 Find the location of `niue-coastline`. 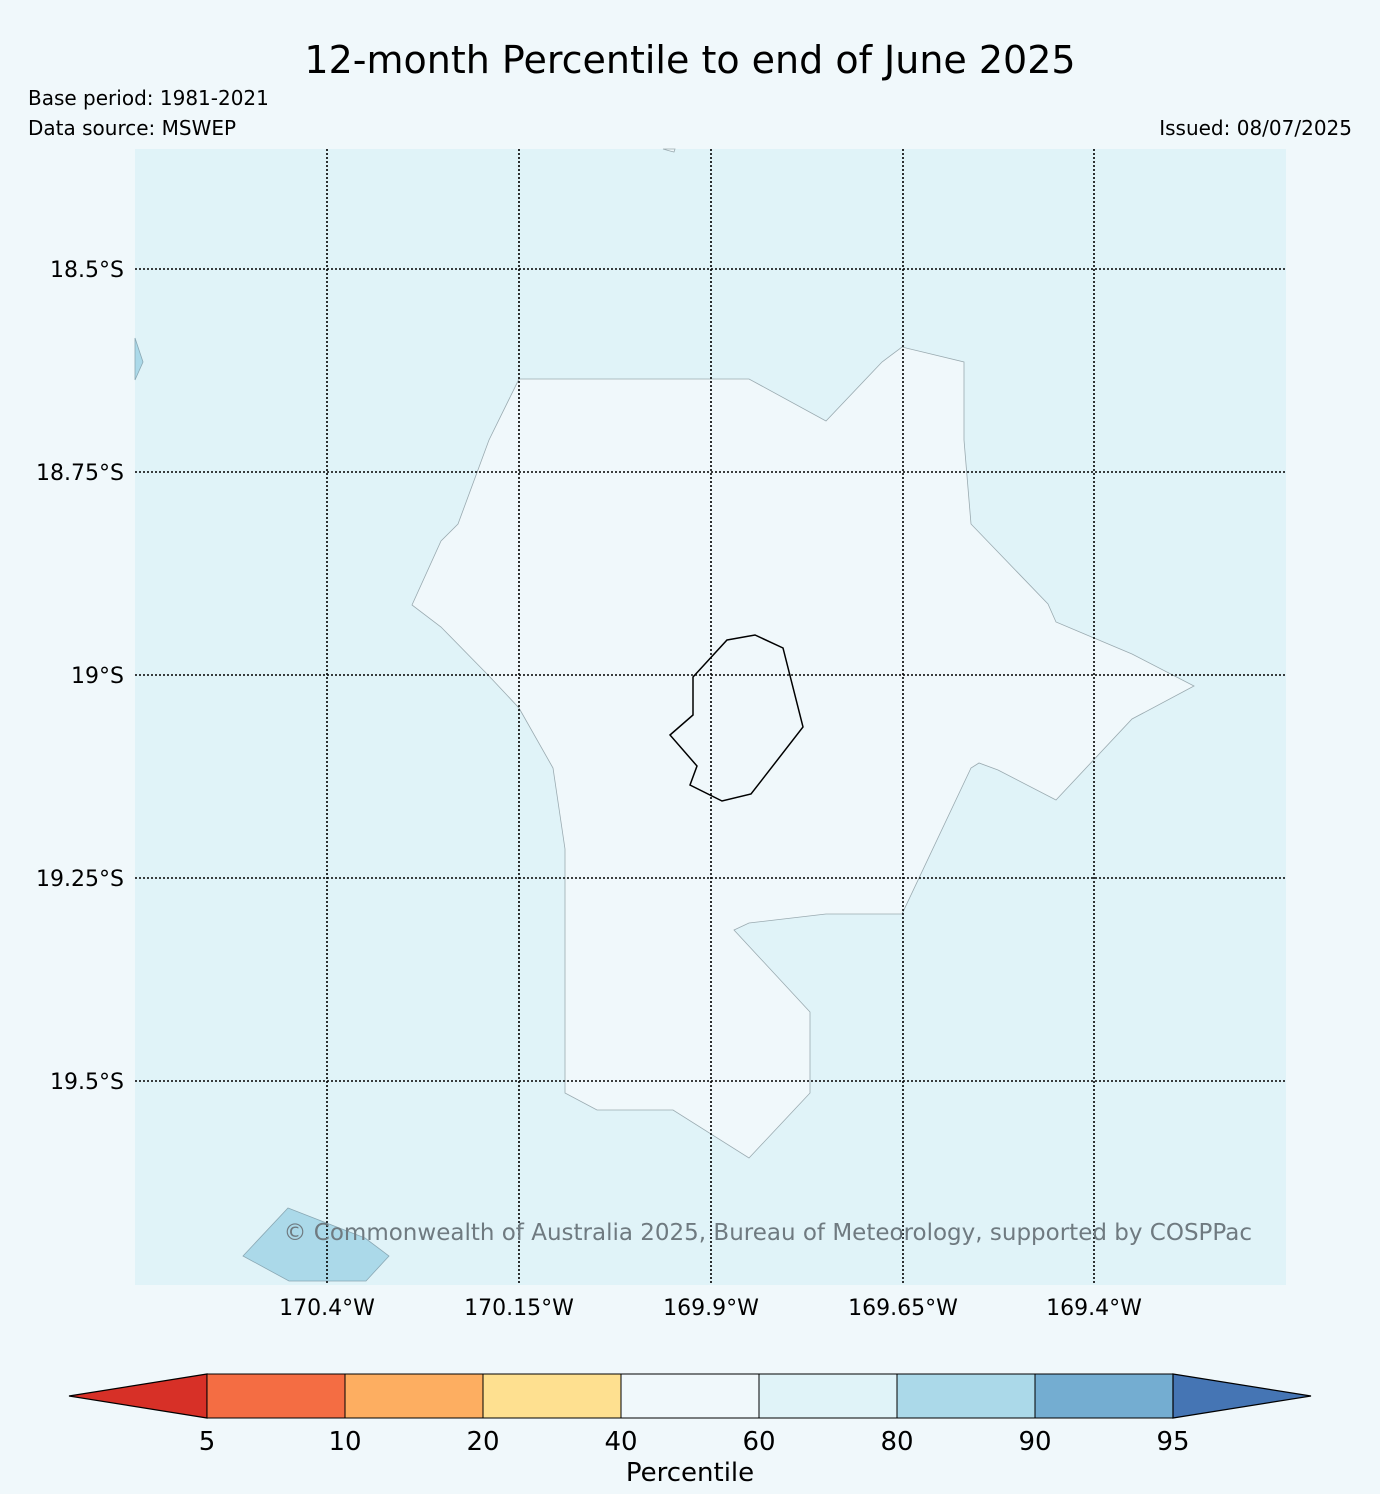

niue-coastline is located at coordinates (736, 718).